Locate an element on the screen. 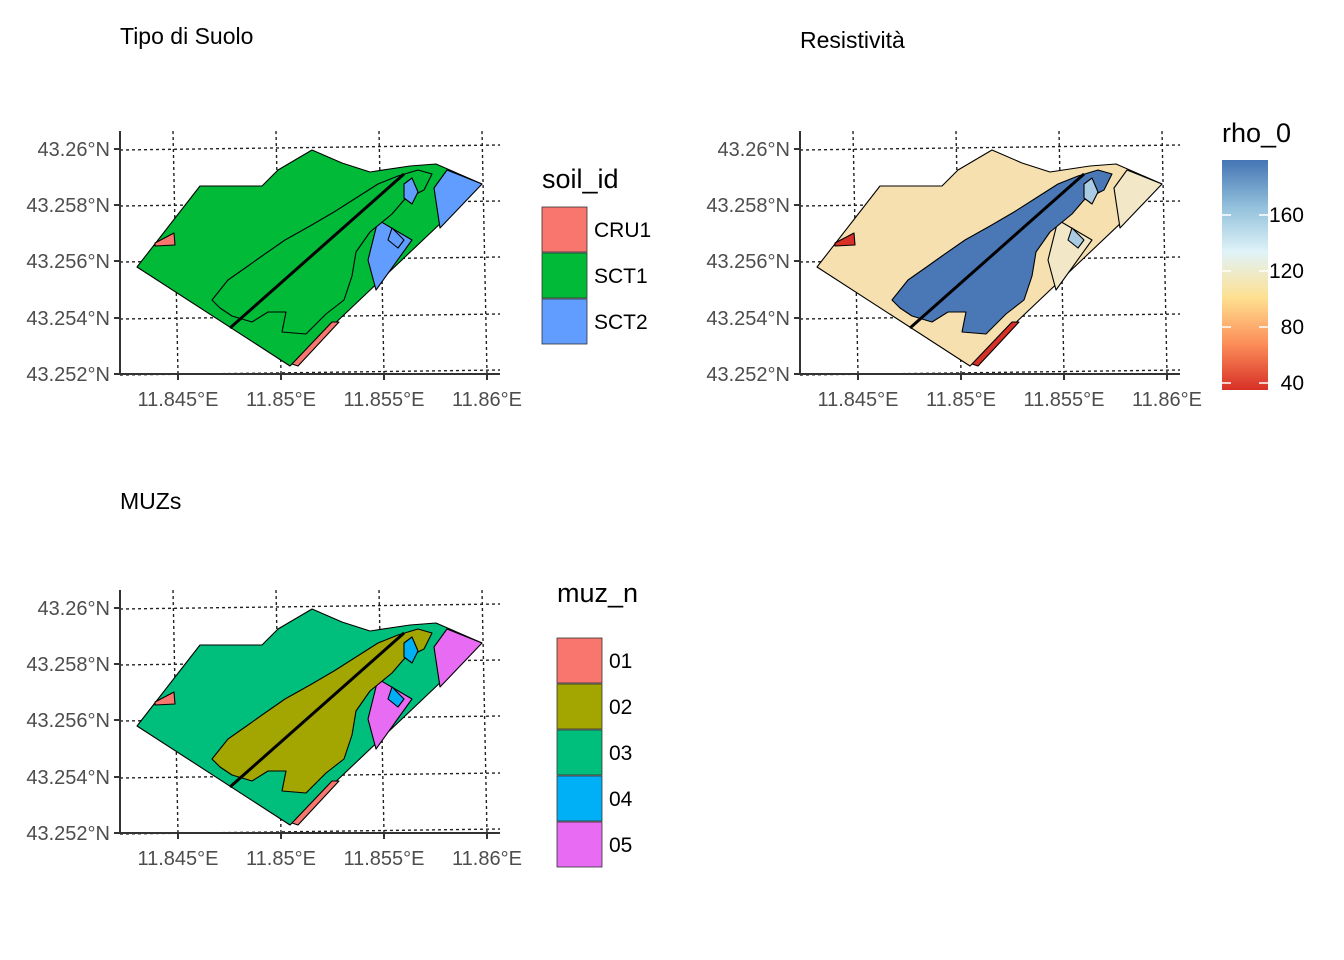  colorbar-label: 120 is located at coordinates (1286, 271).